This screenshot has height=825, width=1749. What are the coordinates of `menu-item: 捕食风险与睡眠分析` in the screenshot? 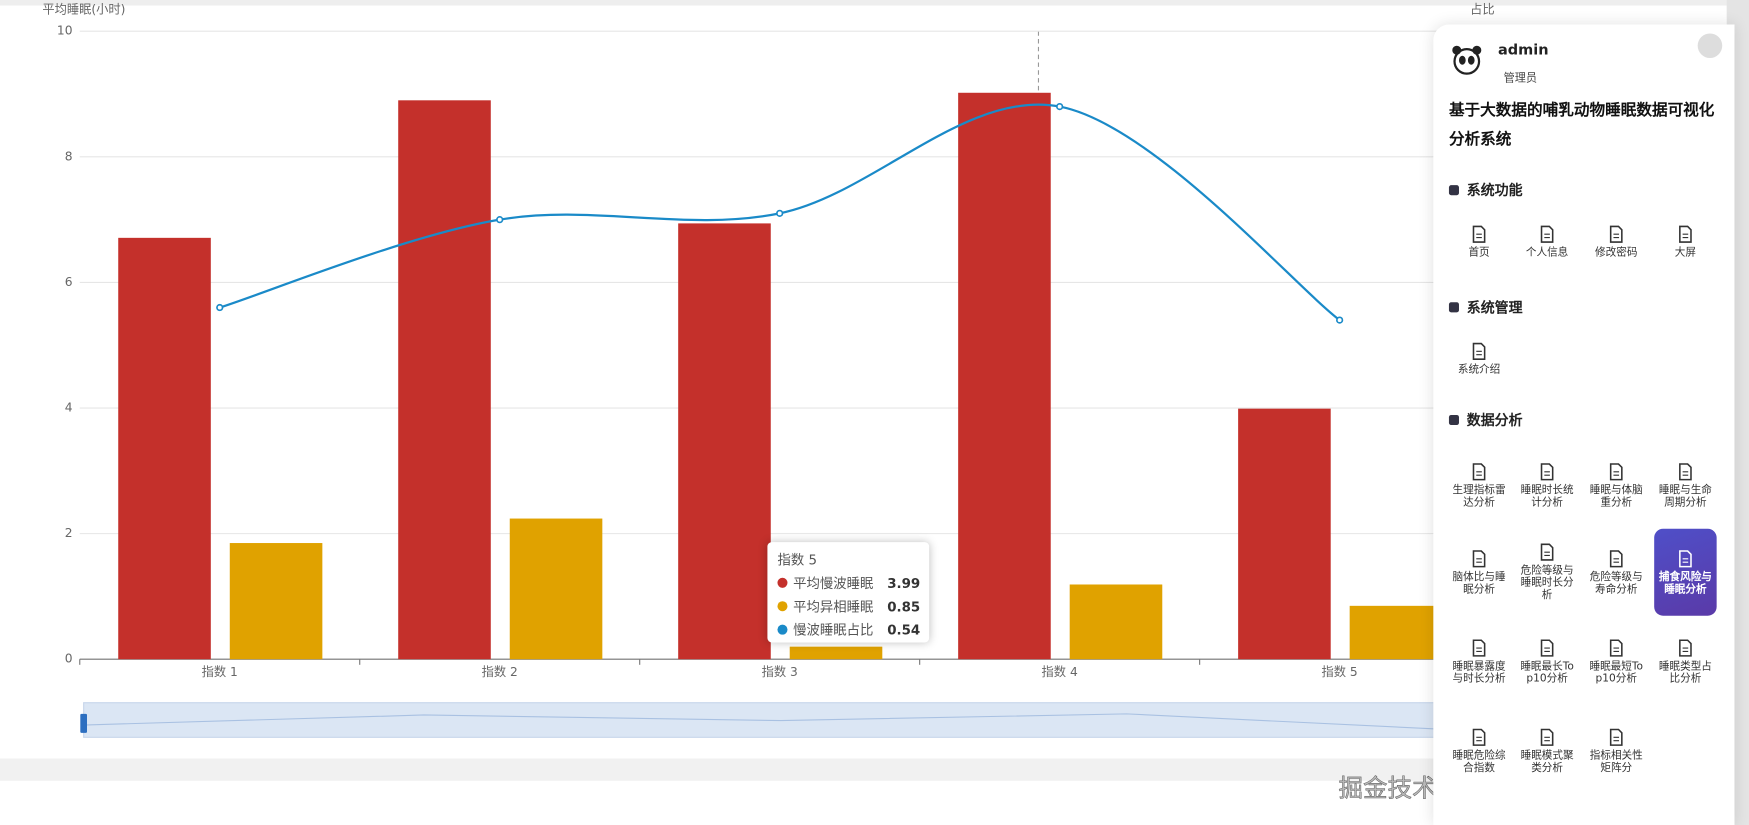 It's located at (1685, 572).